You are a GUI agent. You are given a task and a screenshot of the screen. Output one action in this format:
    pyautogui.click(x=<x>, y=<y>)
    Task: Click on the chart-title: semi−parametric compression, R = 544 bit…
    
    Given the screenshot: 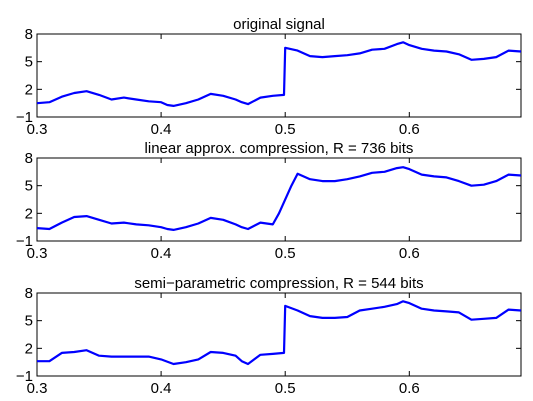 What is the action you would take?
    pyautogui.click(x=278, y=283)
    